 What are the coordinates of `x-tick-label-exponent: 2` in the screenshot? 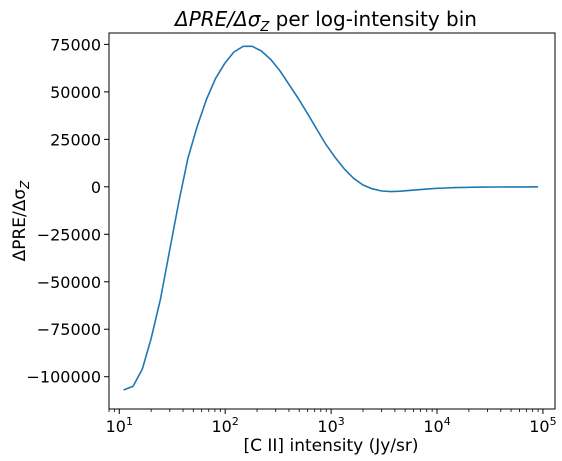 It's located at (235, 421).